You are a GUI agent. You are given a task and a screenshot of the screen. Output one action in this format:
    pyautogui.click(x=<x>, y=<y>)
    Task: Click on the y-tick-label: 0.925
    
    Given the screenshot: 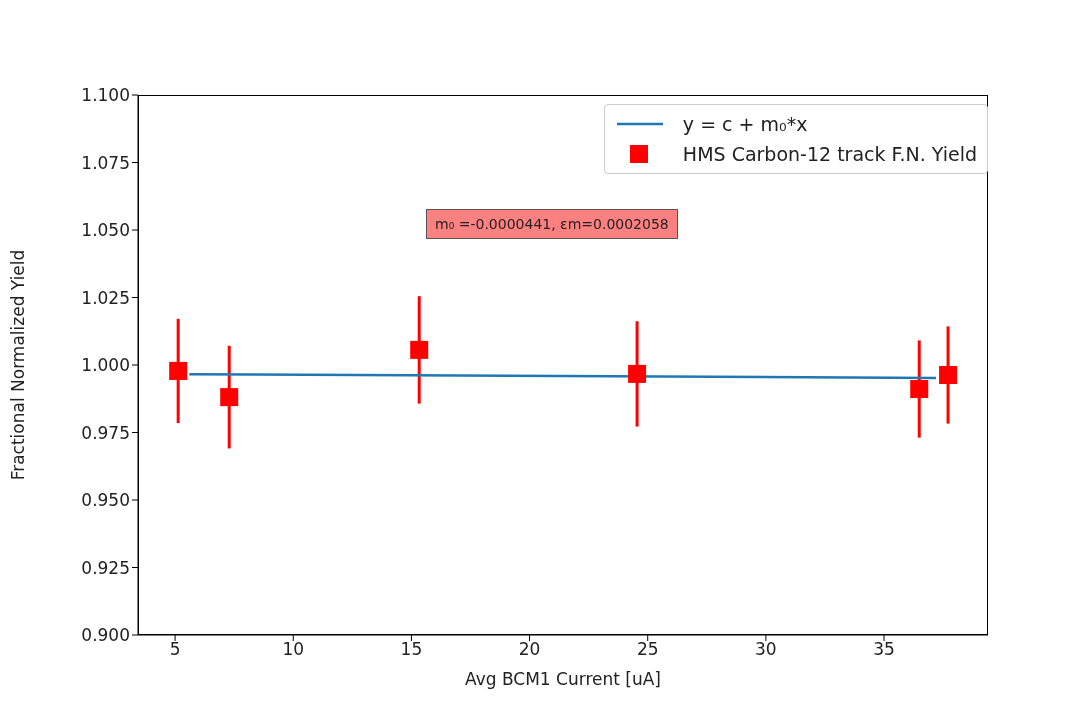 What is the action you would take?
    pyautogui.click(x=105, y=567)
    